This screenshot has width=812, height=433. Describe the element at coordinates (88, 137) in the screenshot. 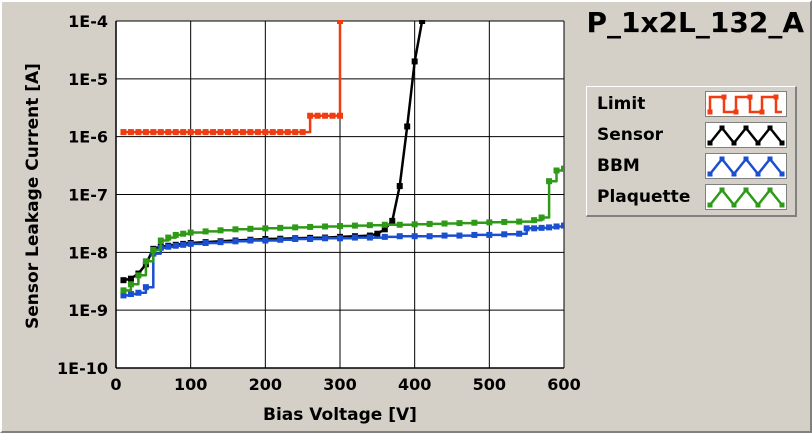

I see `y-tick-label: 1E-6` at that location.